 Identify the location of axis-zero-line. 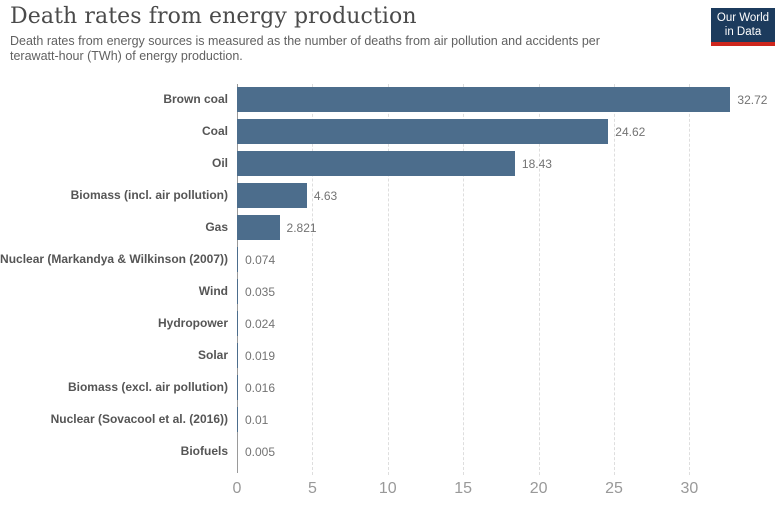
(237, 278).